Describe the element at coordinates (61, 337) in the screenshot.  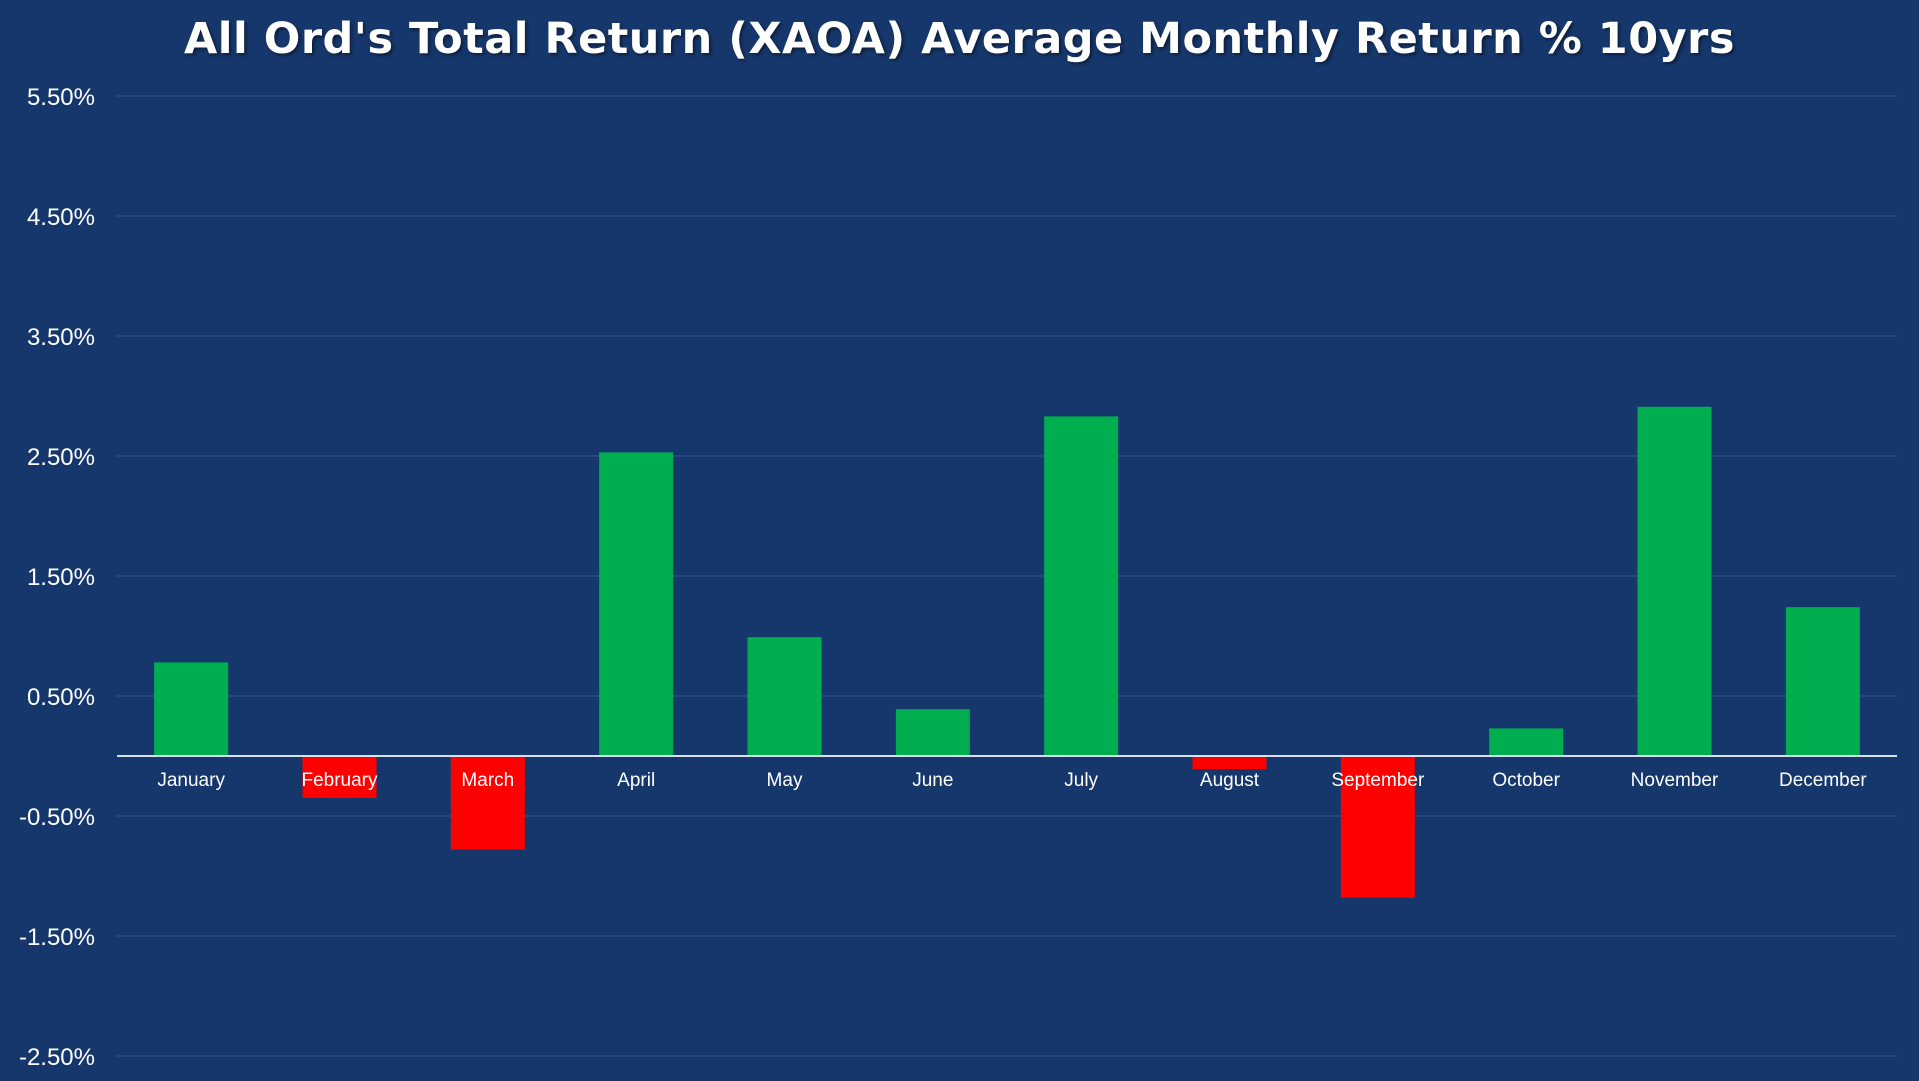
I see `y-tick-label: 3.50%` at that location.